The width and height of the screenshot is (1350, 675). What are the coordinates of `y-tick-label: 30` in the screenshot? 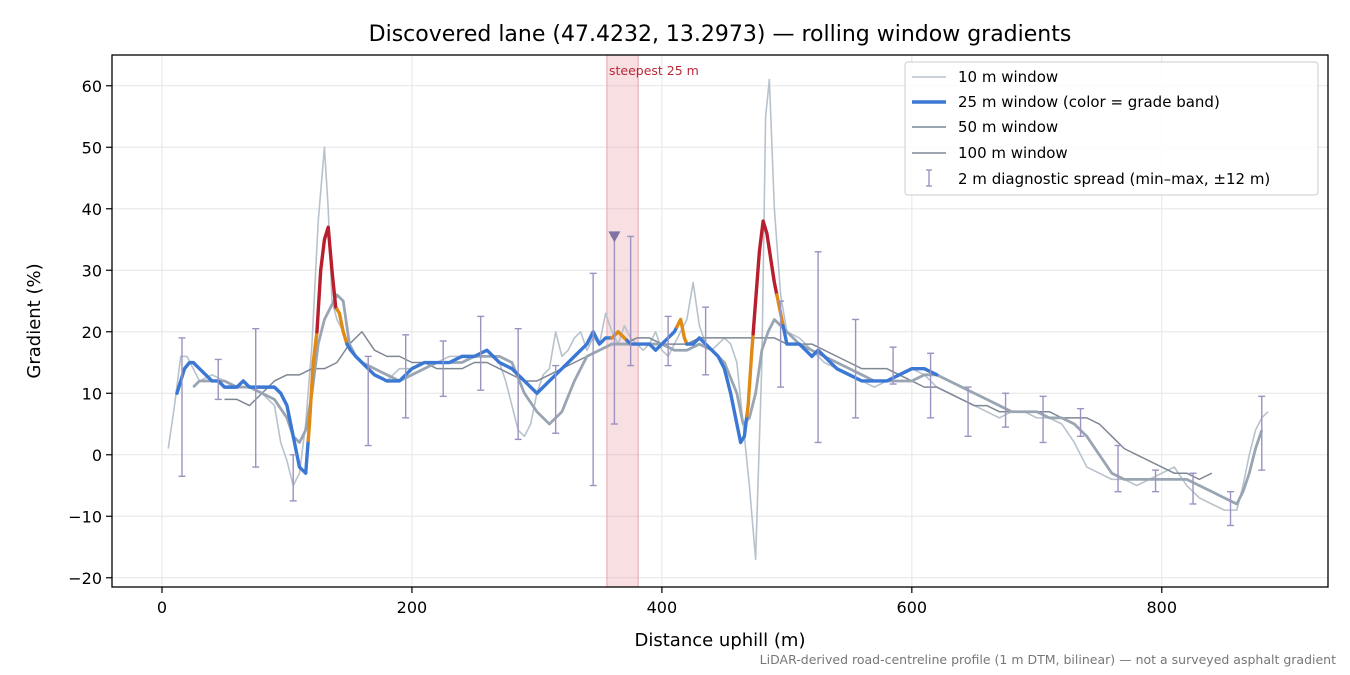 It's located at (92, 270).